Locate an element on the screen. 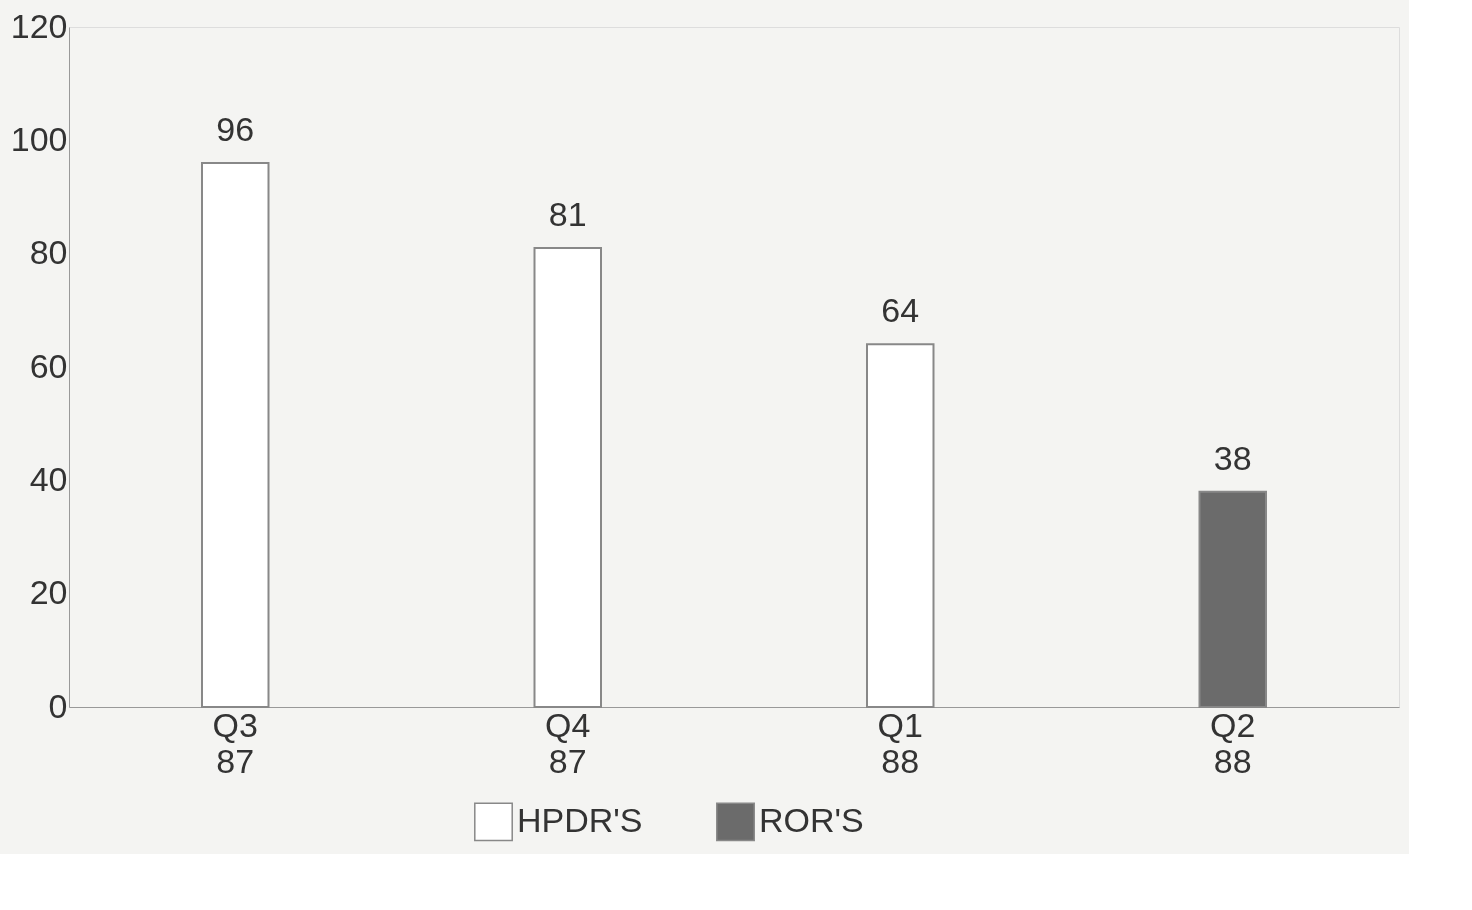  x-tick-label: Q1 88 is located at coordinates (900, 742).